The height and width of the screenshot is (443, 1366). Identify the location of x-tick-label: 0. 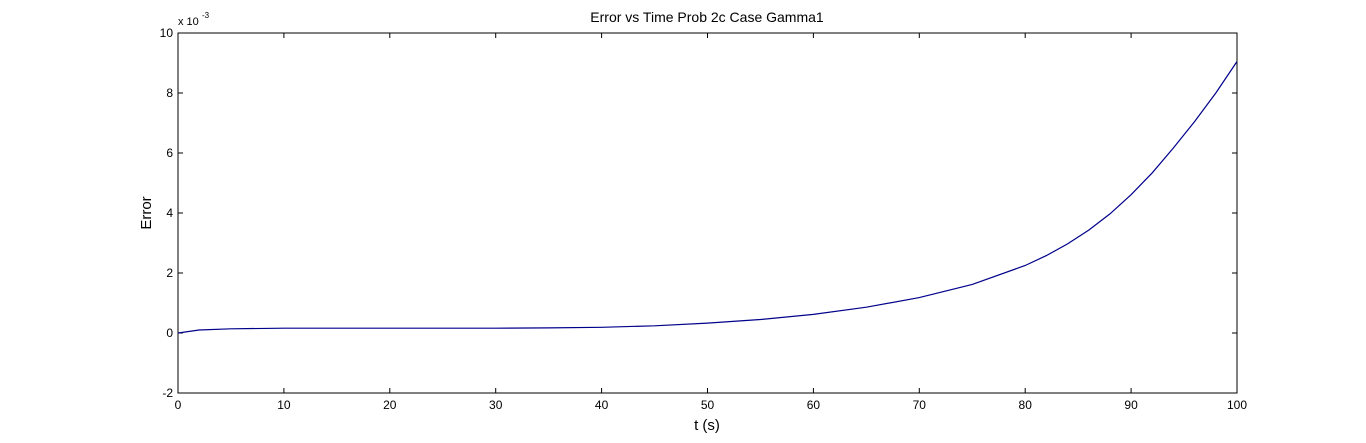
(178, 405).